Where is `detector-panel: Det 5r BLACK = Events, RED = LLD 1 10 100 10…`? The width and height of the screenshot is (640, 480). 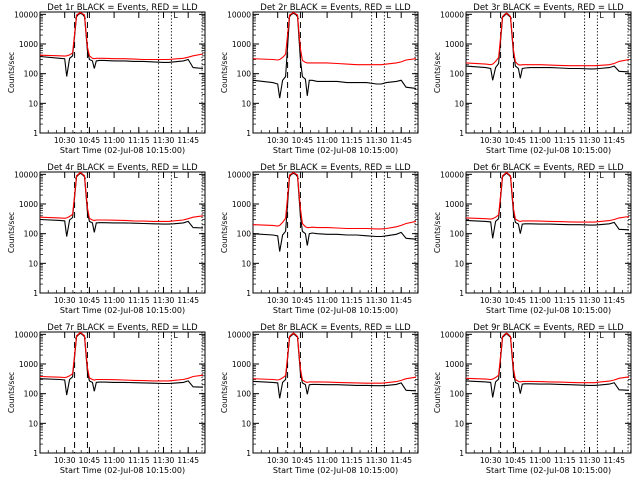
detector-panel: Det 5r BLACK = Events, RED = LLD 1 10 100 10… is located at coordinates (319, 240).